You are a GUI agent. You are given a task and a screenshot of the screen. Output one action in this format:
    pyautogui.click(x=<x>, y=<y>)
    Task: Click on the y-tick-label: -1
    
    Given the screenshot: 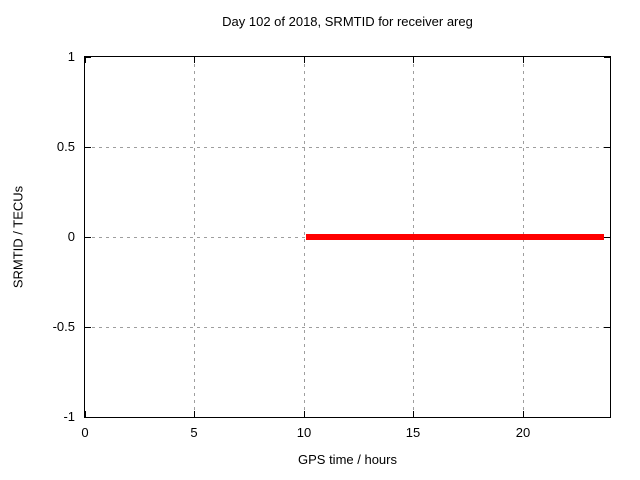 What is the action you would take?
    pyautogui.click(x=69, y=416)
    